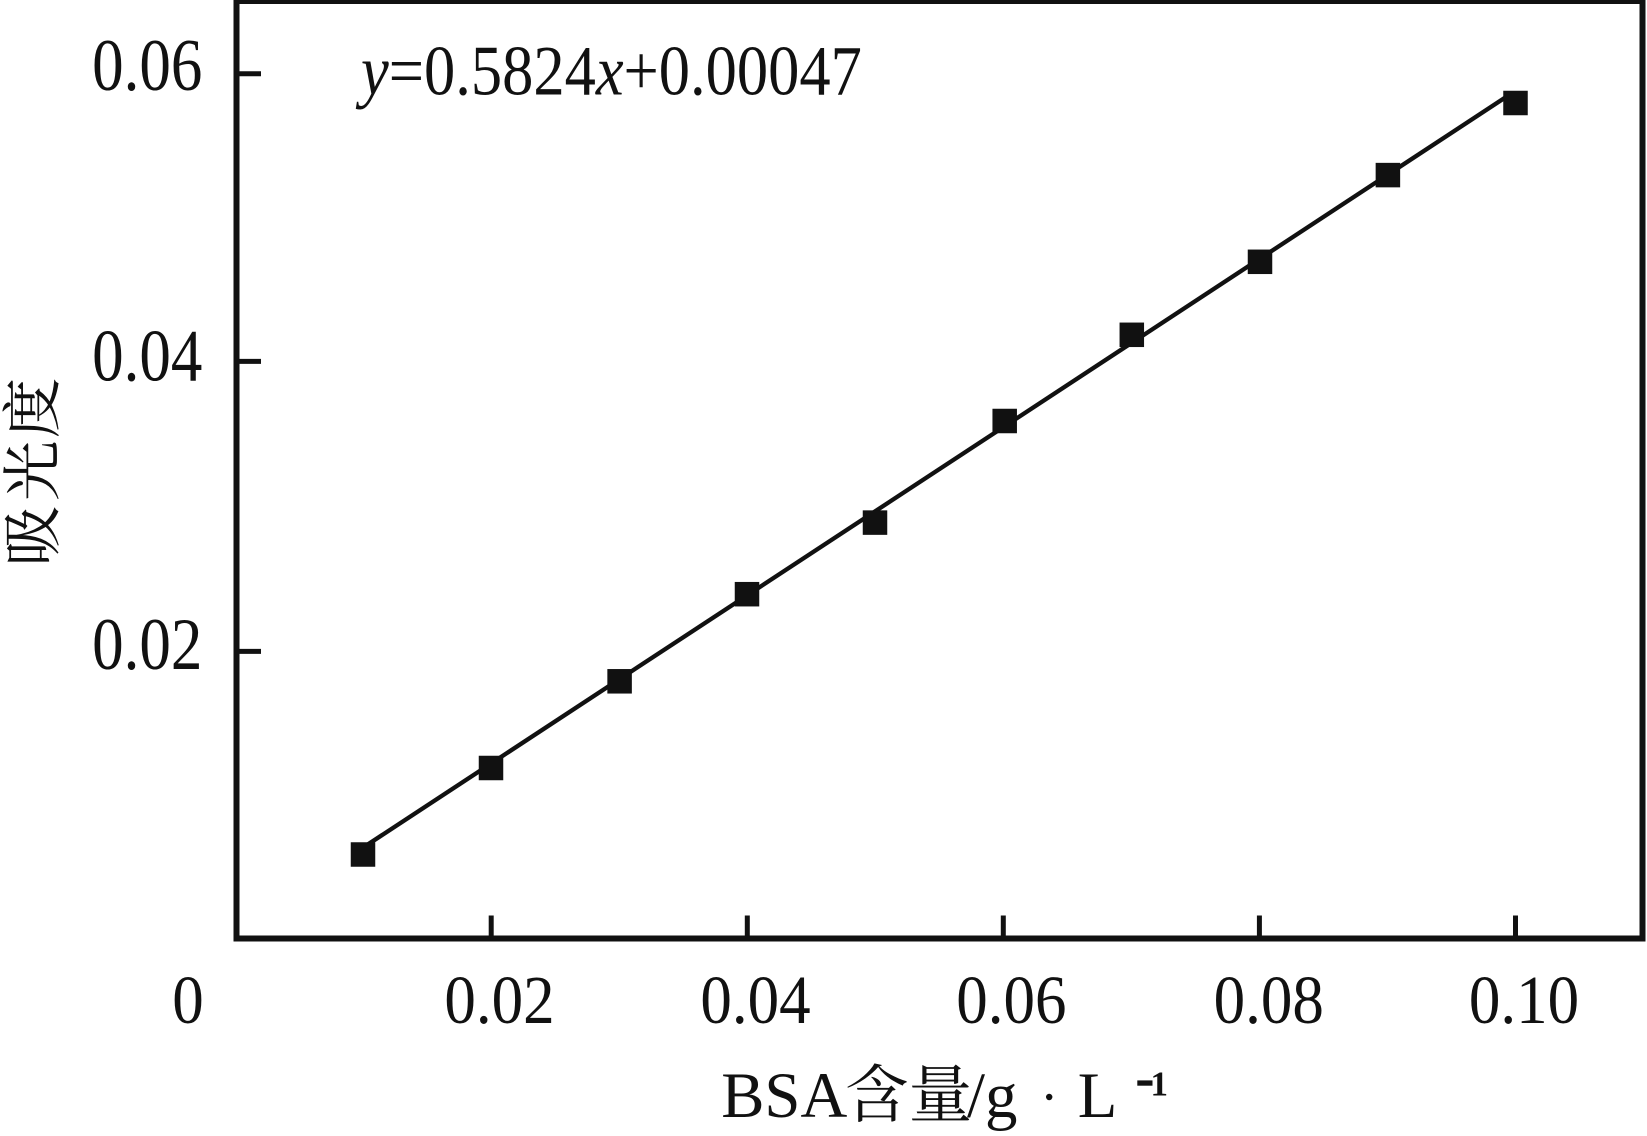 The height and width of the screenshot is (1136, 1647). I want to click on svg-text: 0.10, so click(1524, 1001).